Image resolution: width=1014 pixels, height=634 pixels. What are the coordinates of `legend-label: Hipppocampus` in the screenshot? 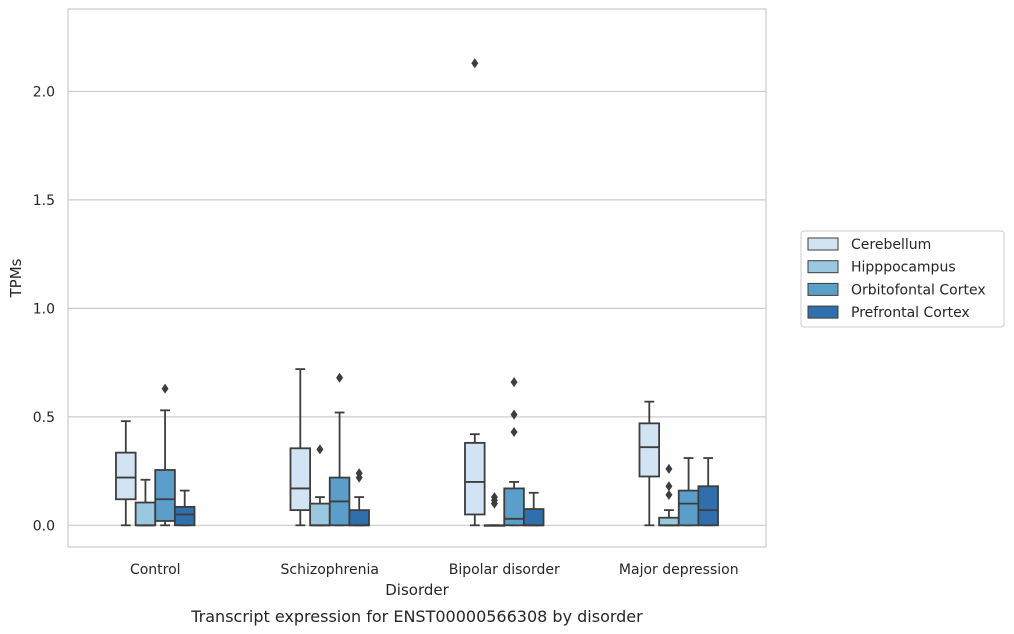 It's located at (903, 268).